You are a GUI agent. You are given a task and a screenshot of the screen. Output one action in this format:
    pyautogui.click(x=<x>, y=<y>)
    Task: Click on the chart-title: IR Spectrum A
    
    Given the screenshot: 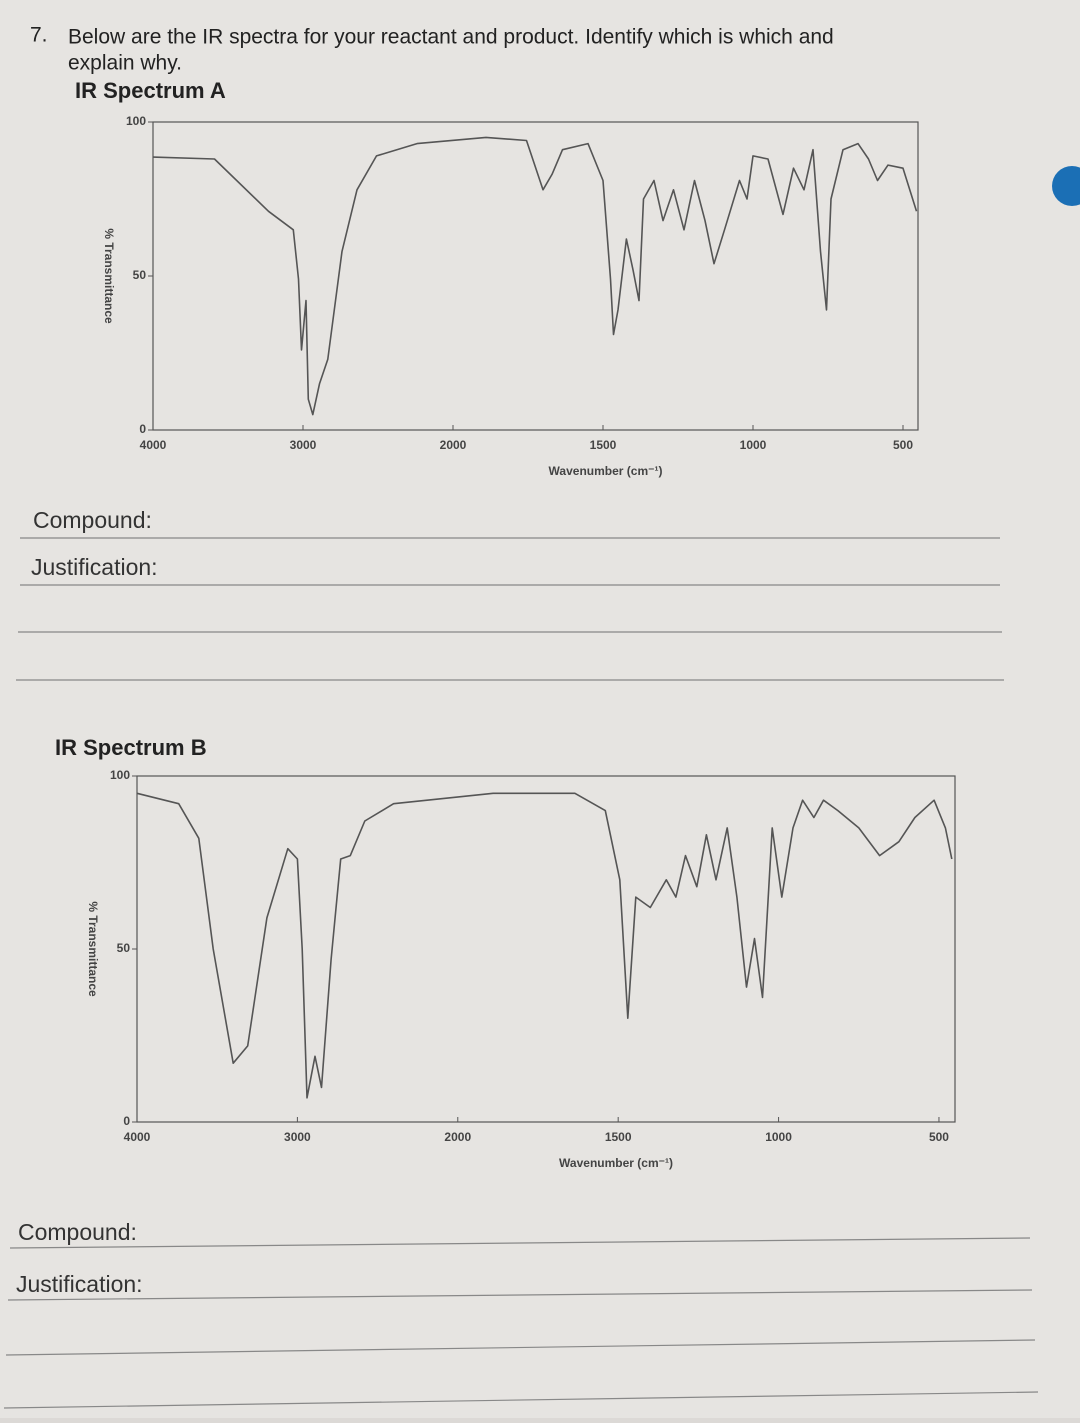 What is the action you would take?
    pyautogui.click(x=150, y=90)
    